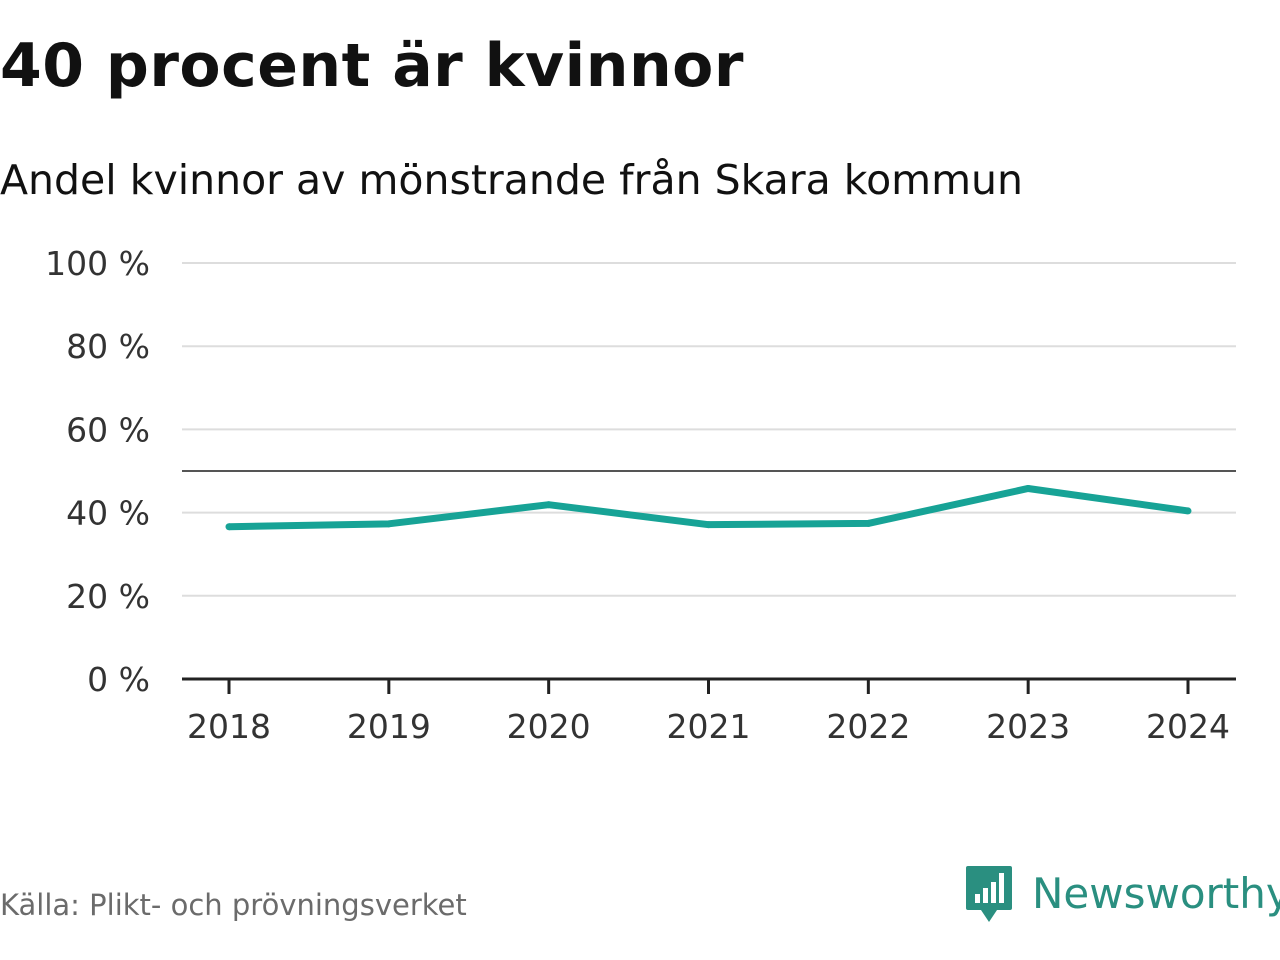  I want to click on y-tick-label: 80 %, so click(108, 346).